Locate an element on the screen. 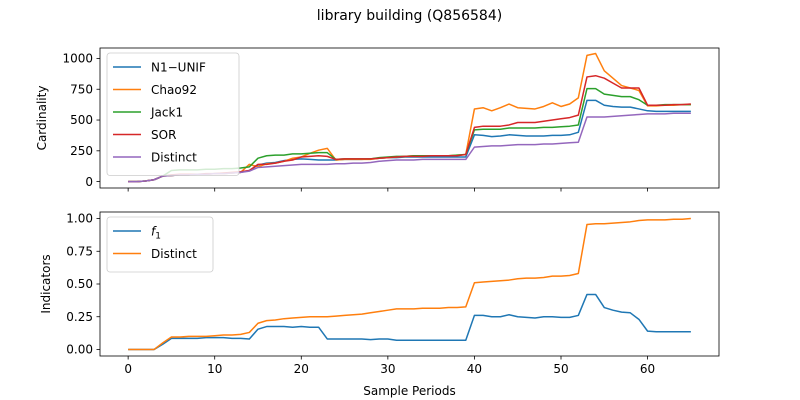 This screenshot has height=400, width=800. x-tick-label: 60 is located at coordinates (647, 369).